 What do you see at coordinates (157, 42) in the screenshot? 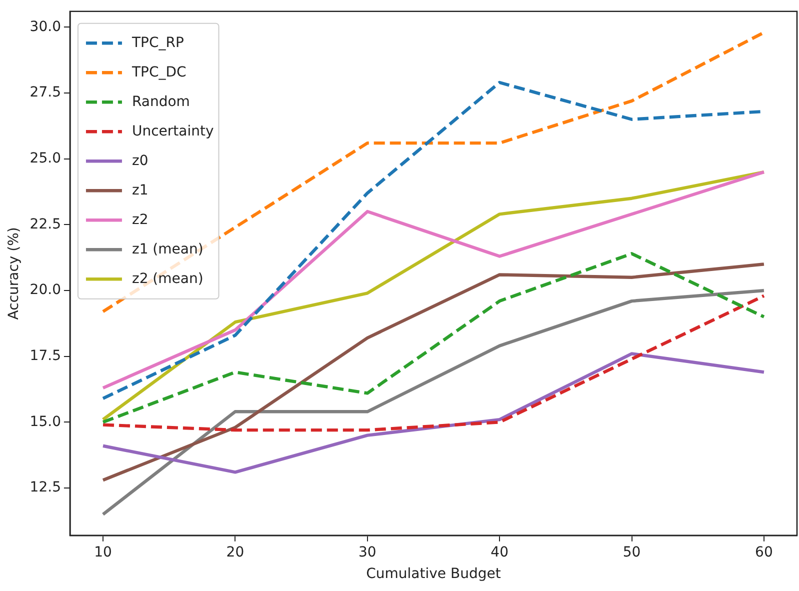
I see `legend-label: TPC_RP` at bounding box center [157, 42].